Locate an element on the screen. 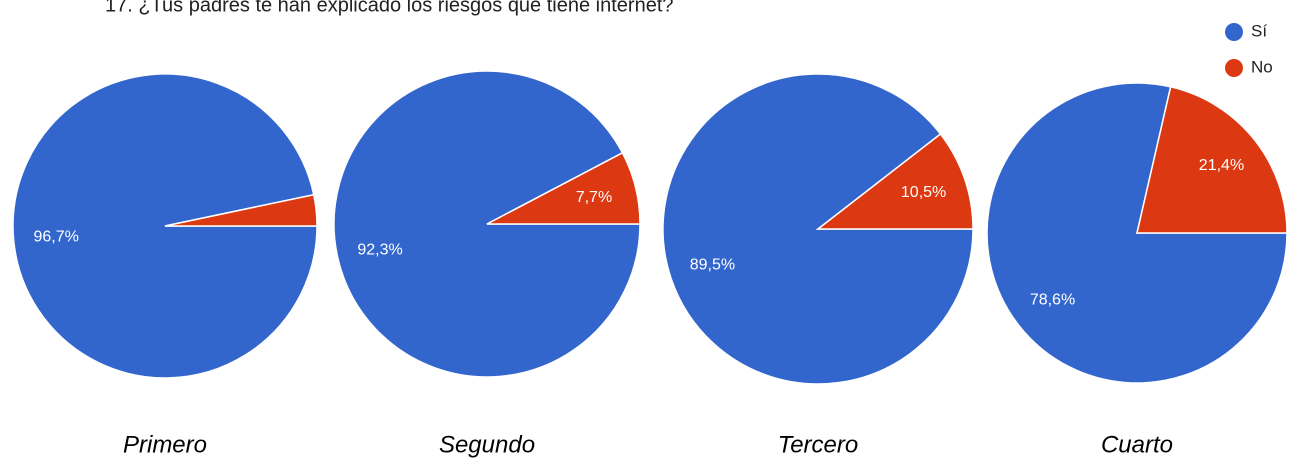 Image resolution: width=1293 pixels, height=461 pixels. pie-title: Segundo is located at coordinates (487, 444).